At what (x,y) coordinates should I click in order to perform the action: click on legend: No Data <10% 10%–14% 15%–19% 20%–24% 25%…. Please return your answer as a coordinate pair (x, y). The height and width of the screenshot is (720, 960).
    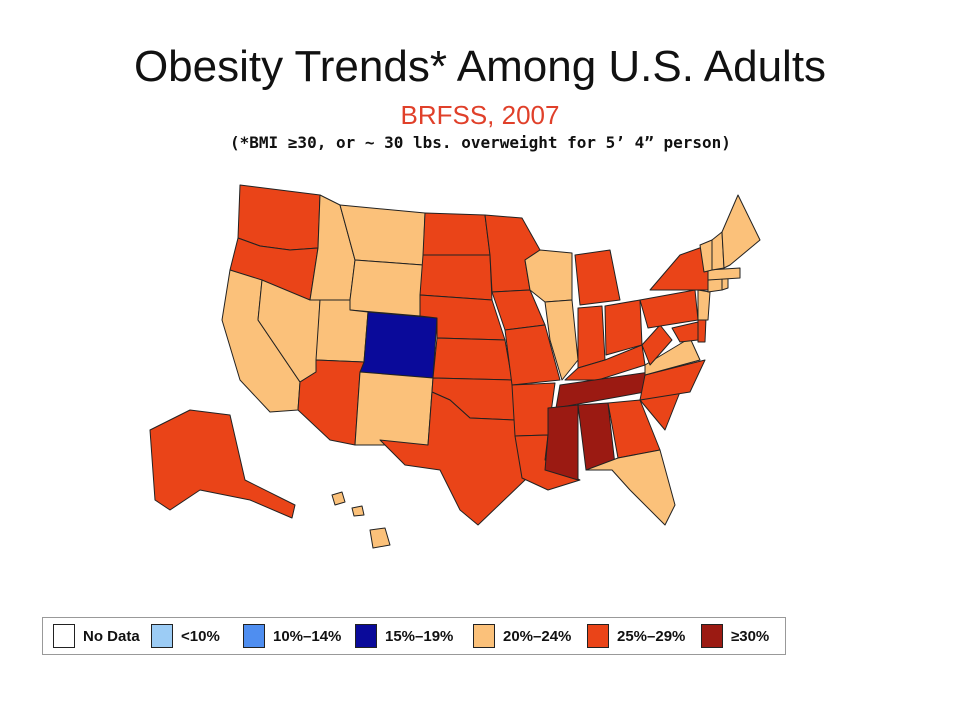
    Looking at the image, I should click on (414, 636).